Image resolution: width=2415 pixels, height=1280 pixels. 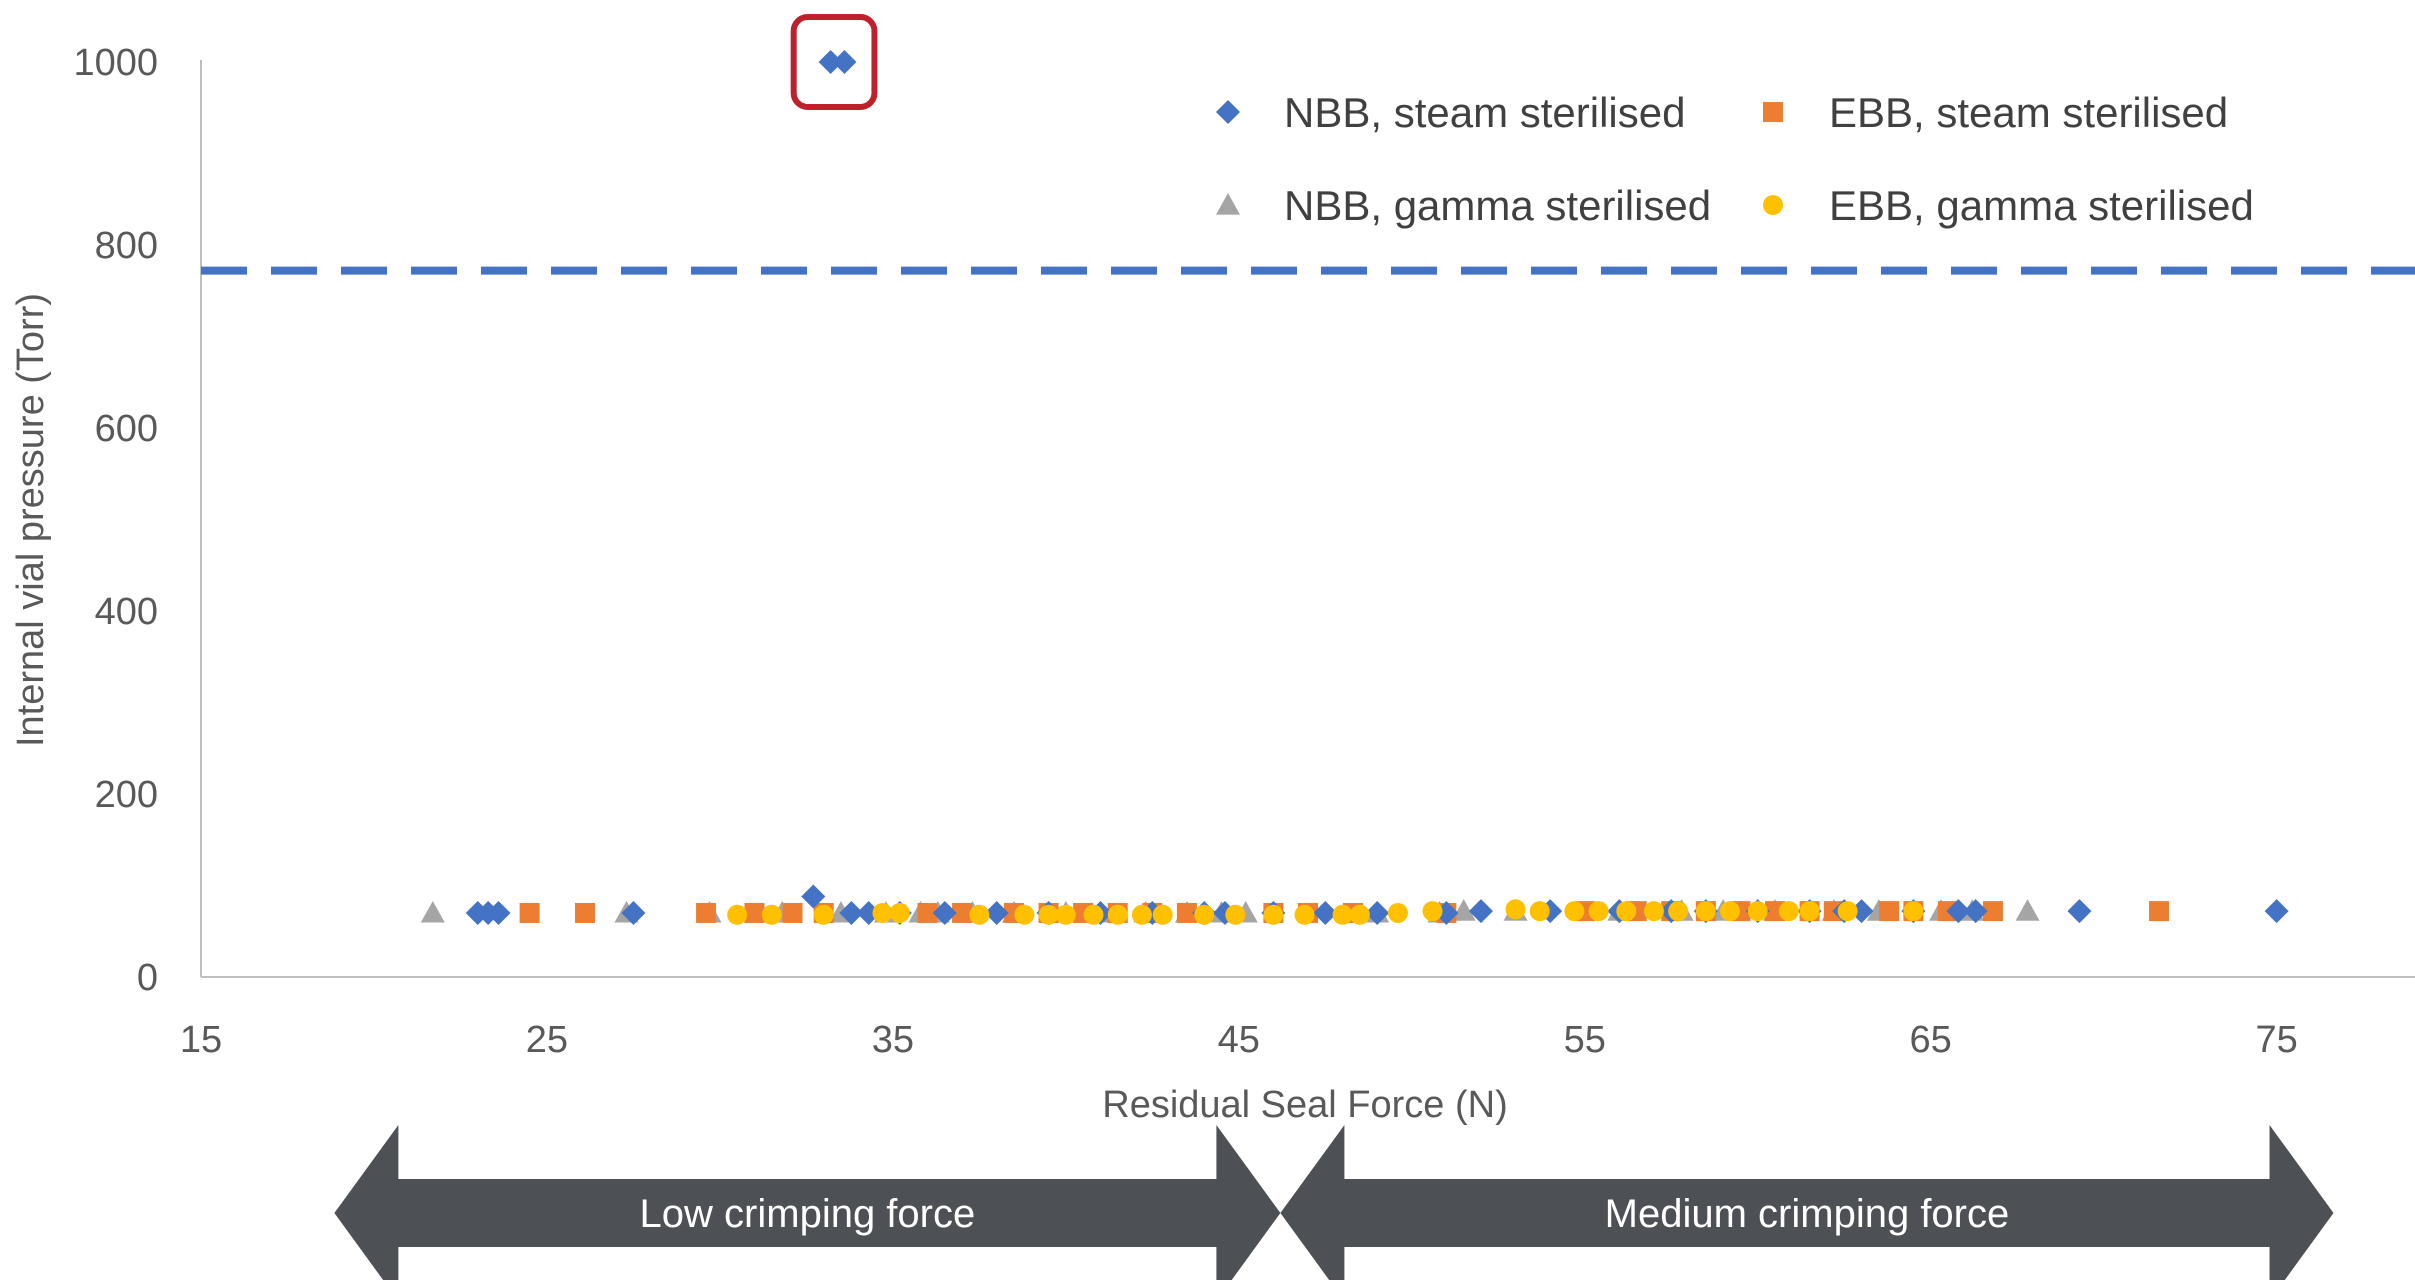 I want to click on highlight-box-group, so click(x=834, y=62).